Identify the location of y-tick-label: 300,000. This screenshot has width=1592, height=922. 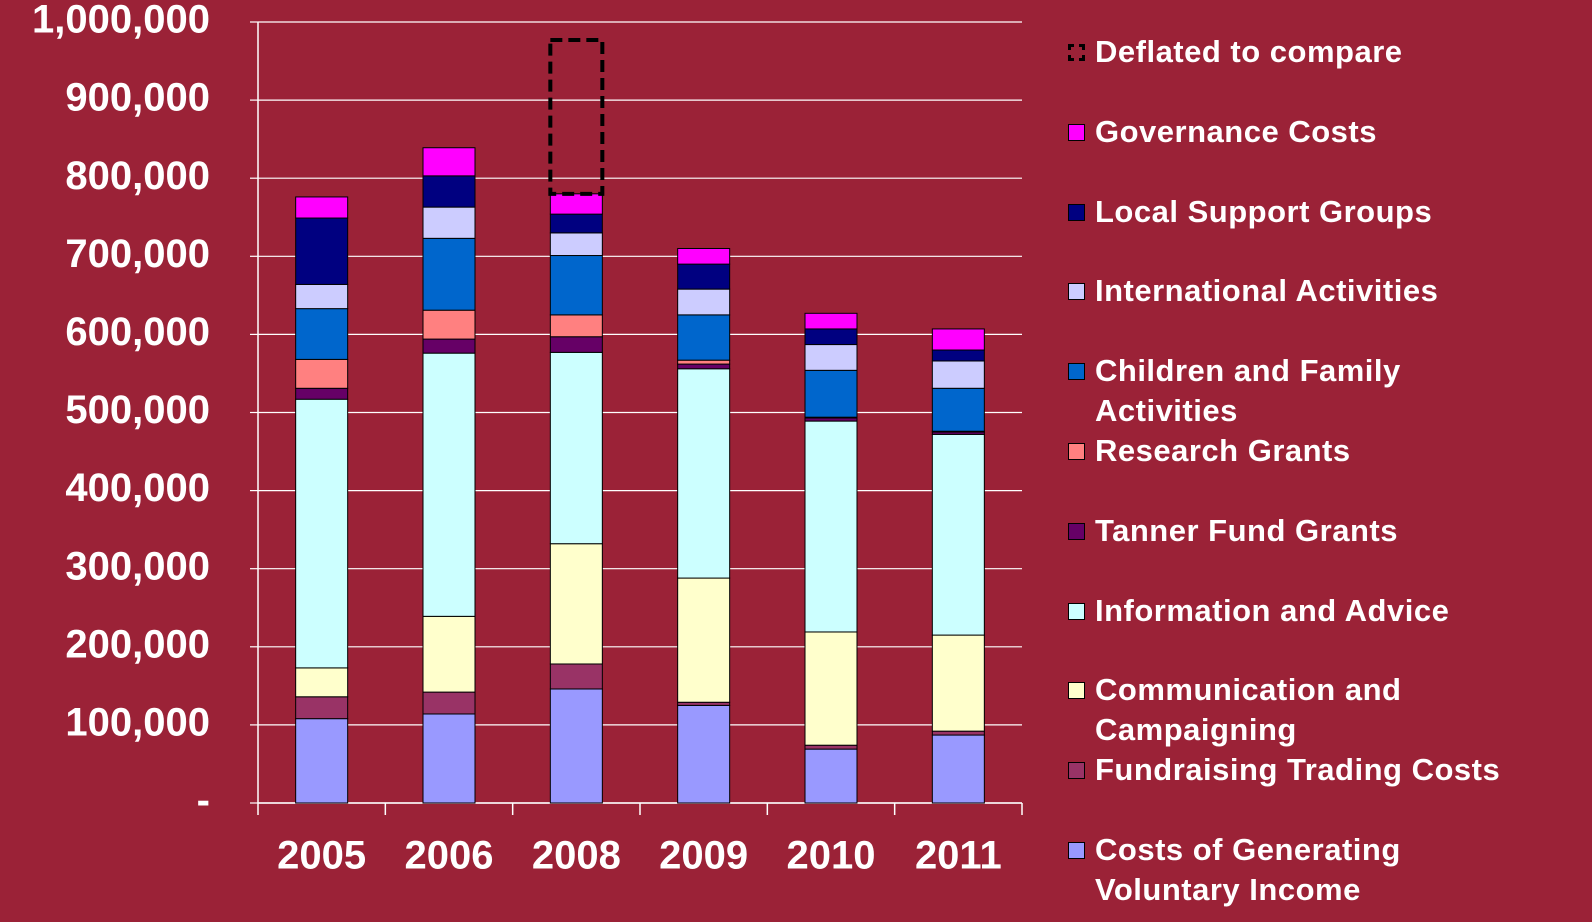
(137, 566).